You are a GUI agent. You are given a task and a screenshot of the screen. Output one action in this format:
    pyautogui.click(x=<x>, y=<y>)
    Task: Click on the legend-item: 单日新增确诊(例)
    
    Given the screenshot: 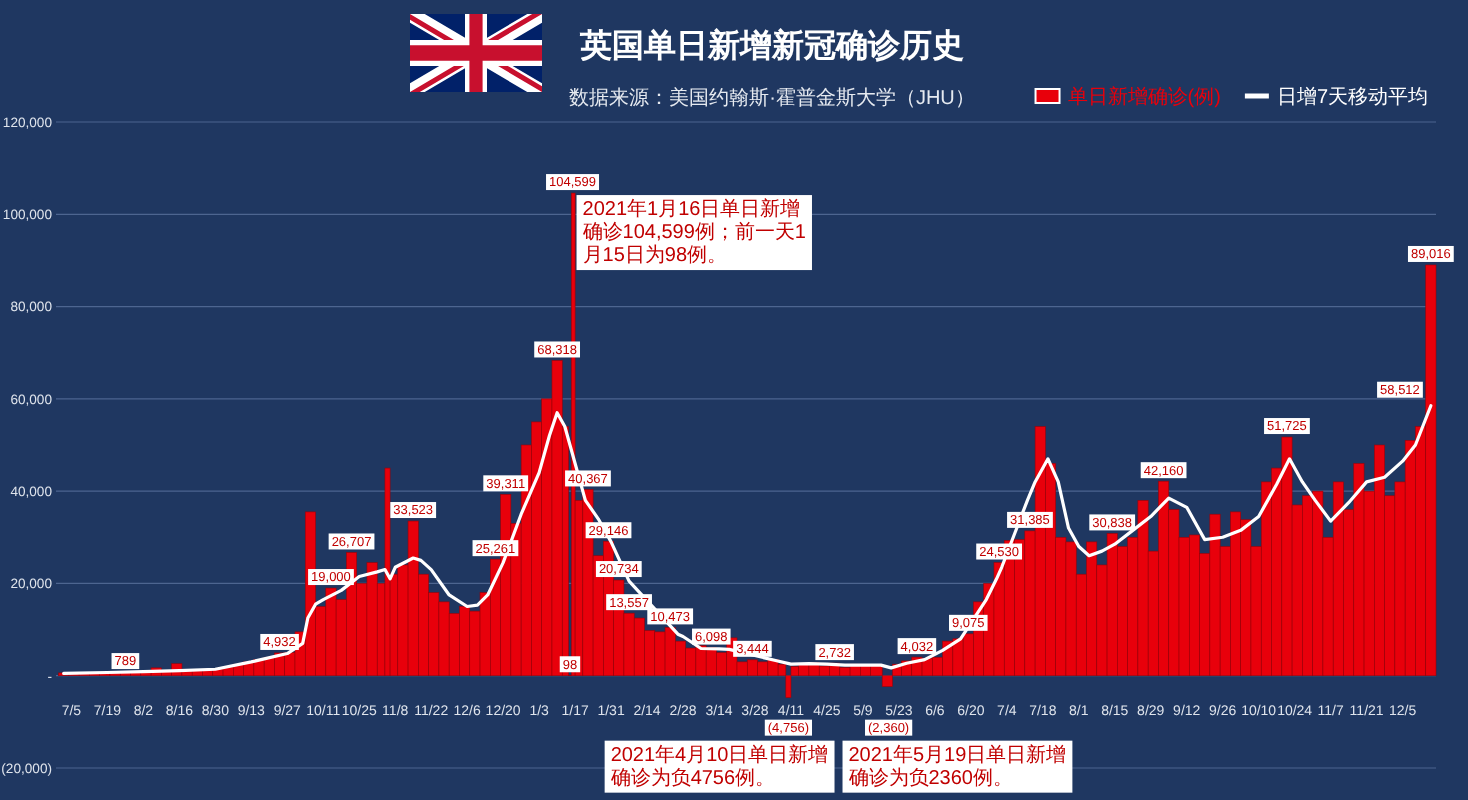 What is the action you would take?
    pyautogui.click(x=1127, y=98)
    